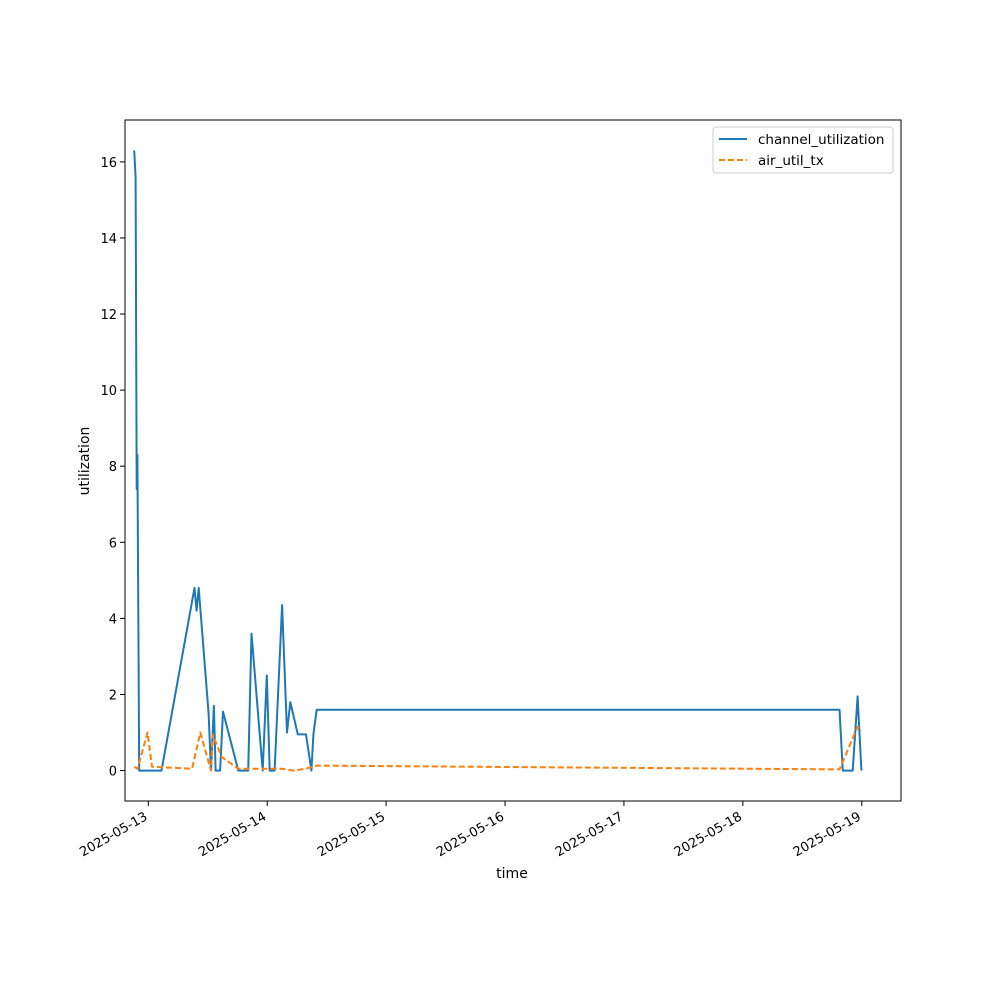  I want to click on y-tick-label: 0, so click(113, 772).